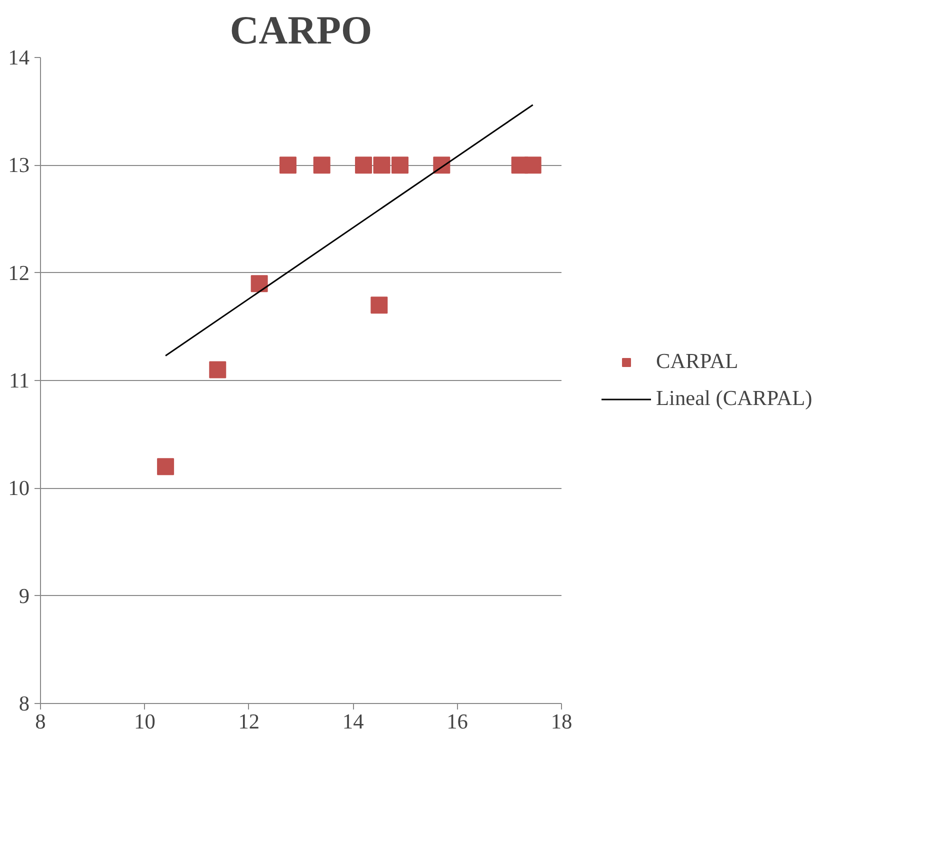 The image size is (935, 841). I want to click on x-tick-label: 16, so click(457, 722).